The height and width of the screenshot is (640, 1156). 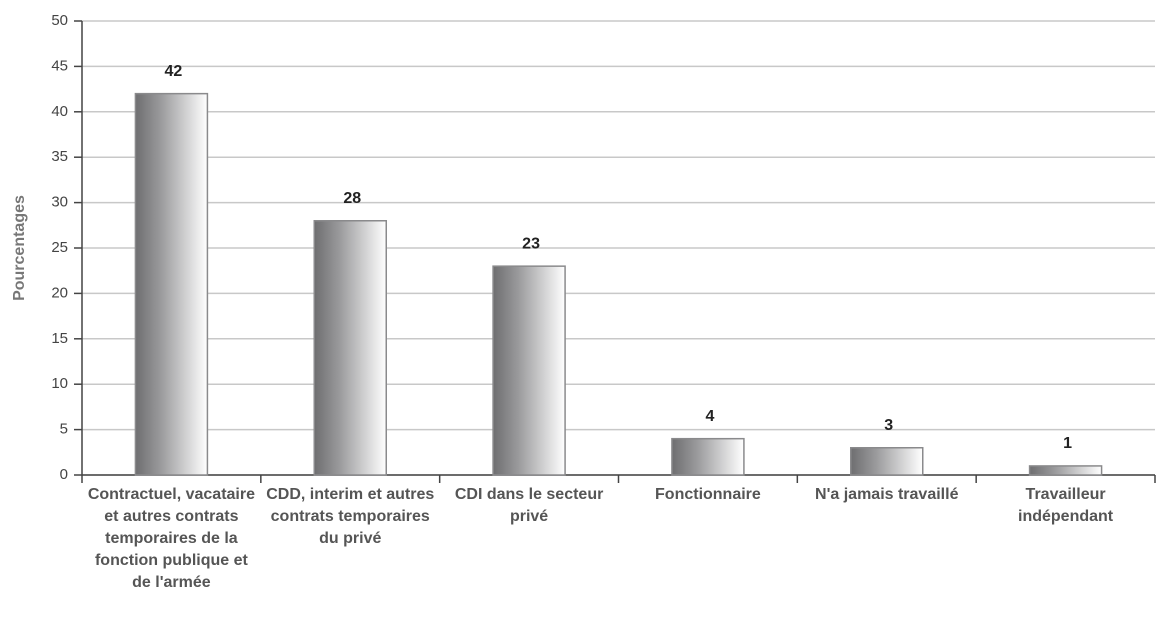 What do you see at coordinates (887, 494) in the screenshot?
I see `x-tick-label: N'a jamais travaillé` at bounding box center [887, 494].